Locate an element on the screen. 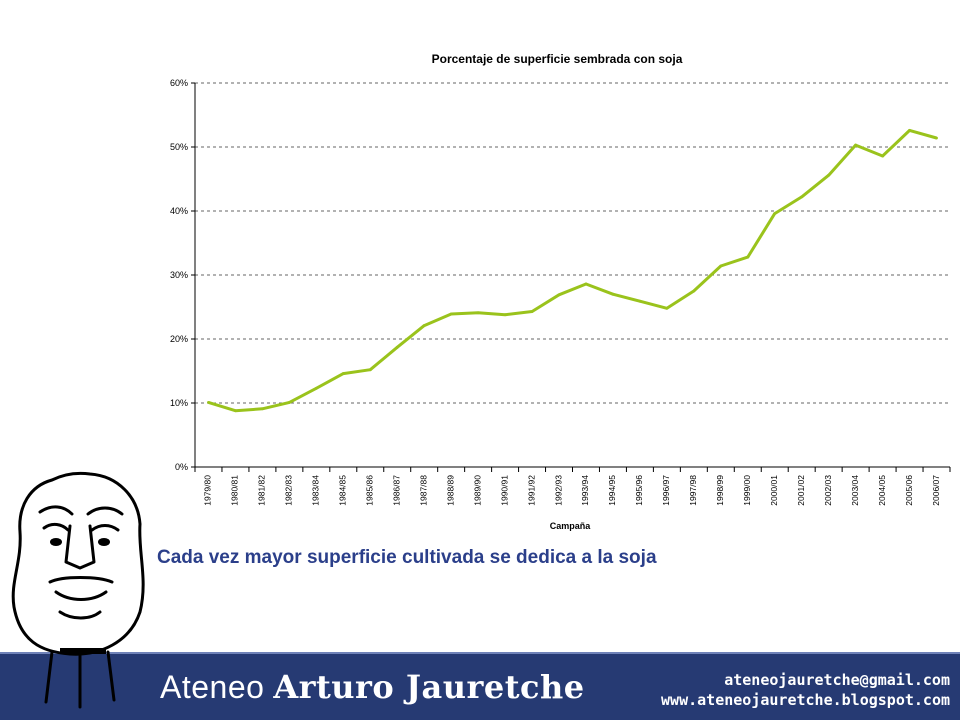 This screenshot has height=720, width=960. brand-bold-text: Arturo Jauretche is located at coordinates (429, 687).